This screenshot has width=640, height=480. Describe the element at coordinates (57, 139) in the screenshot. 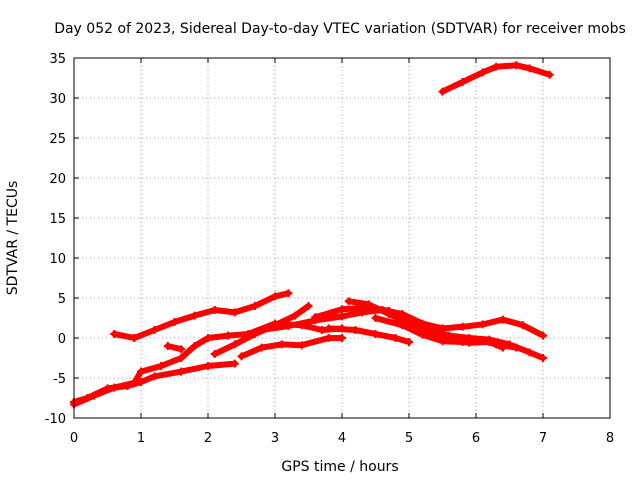

I see `y-tick-label: 25` at that location.